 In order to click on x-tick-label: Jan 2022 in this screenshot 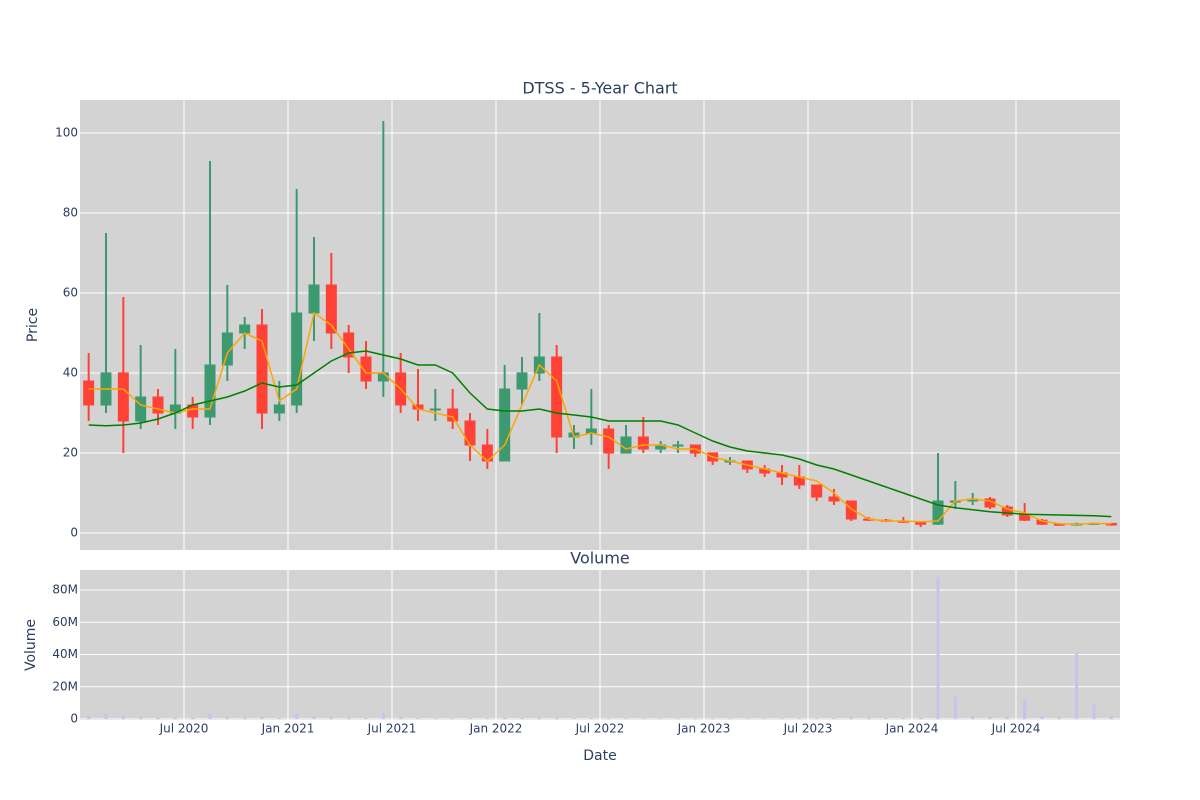, I will do `click(496, 729)`.